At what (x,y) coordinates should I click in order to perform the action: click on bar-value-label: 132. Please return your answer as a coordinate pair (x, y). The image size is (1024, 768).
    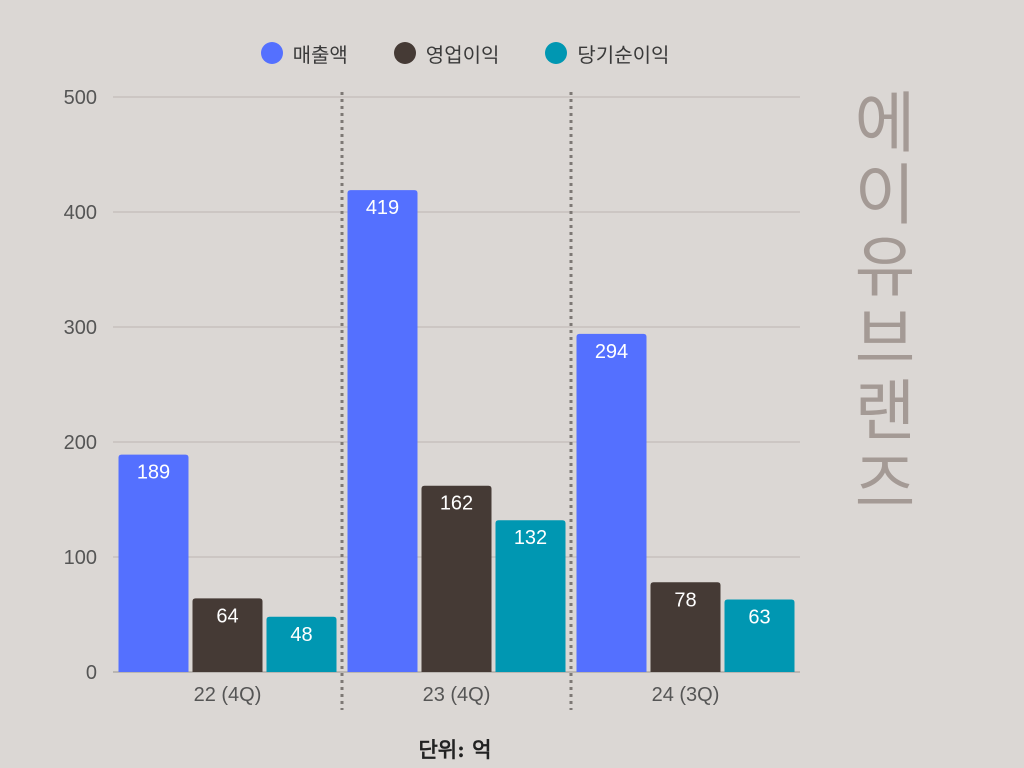
    Looking at the image, I should click on (530, 538).